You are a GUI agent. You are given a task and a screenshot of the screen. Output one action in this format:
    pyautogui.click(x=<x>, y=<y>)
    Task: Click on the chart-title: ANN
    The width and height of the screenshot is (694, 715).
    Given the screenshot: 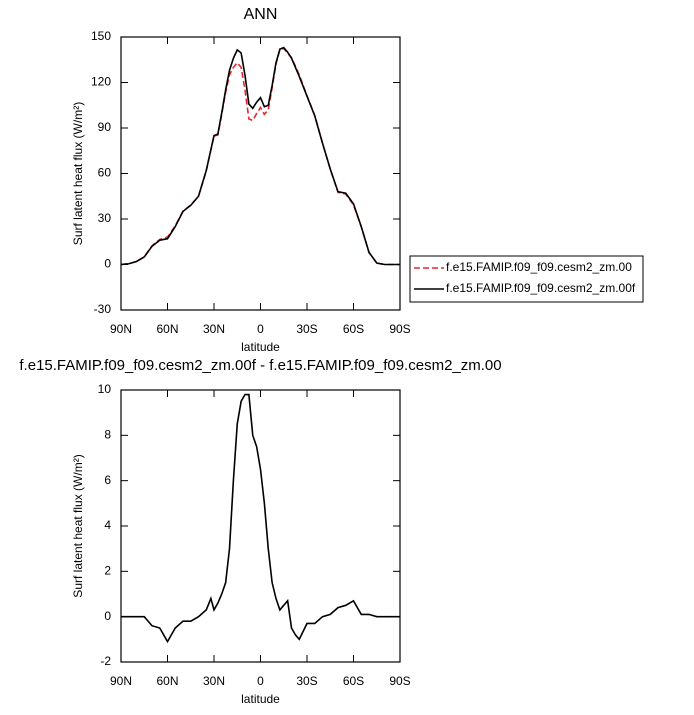 What is the action you would take?
    pyautogui.click(x=261, y=14)
    